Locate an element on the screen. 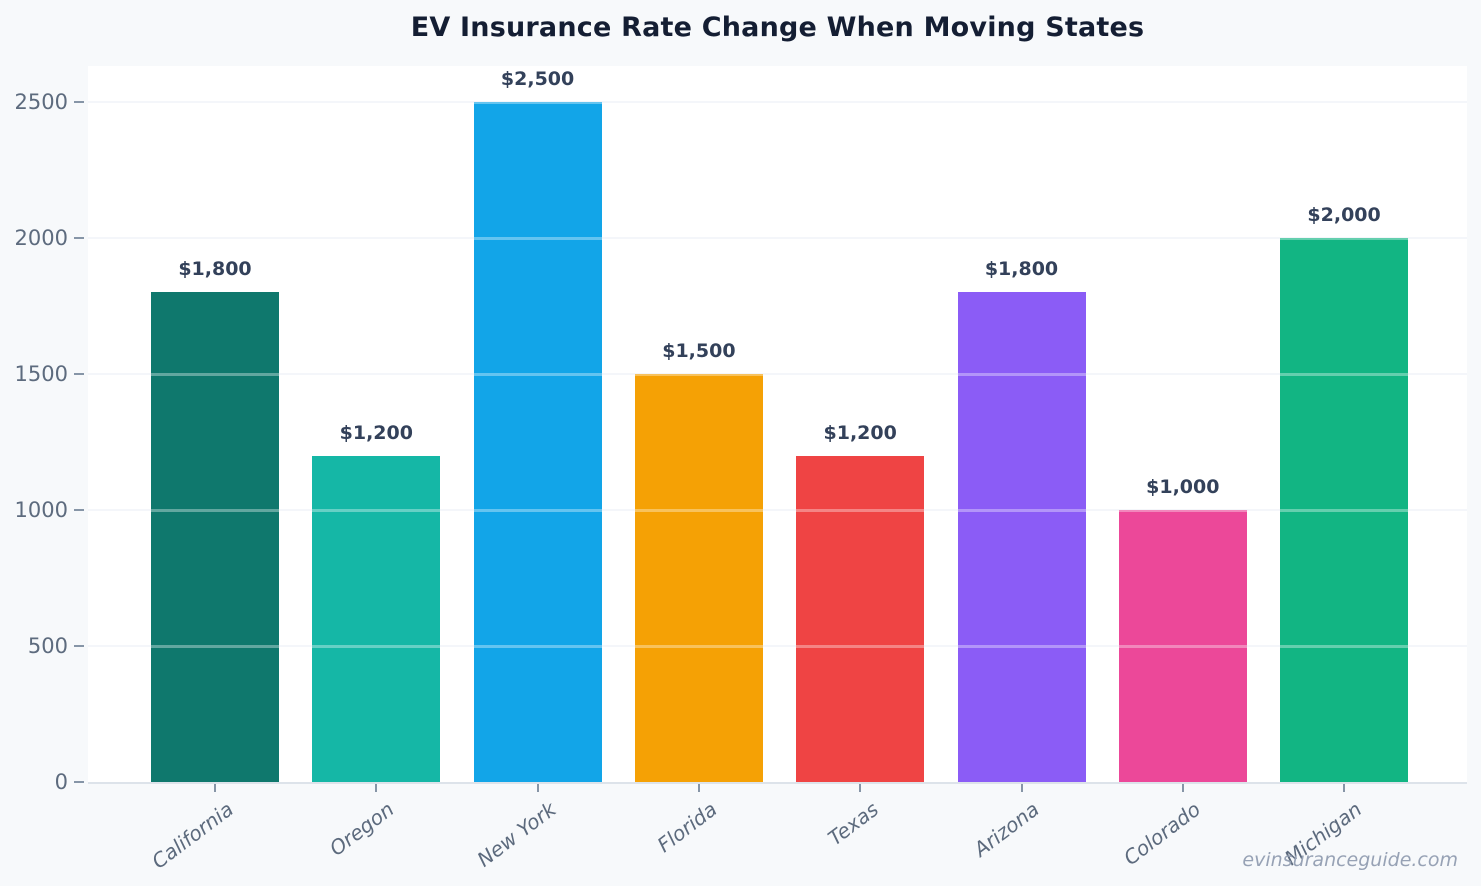 The width and height of the screenshot is (1481, 886). x-axis-label-oregon: Oregon is located at coordinates (362, 829).